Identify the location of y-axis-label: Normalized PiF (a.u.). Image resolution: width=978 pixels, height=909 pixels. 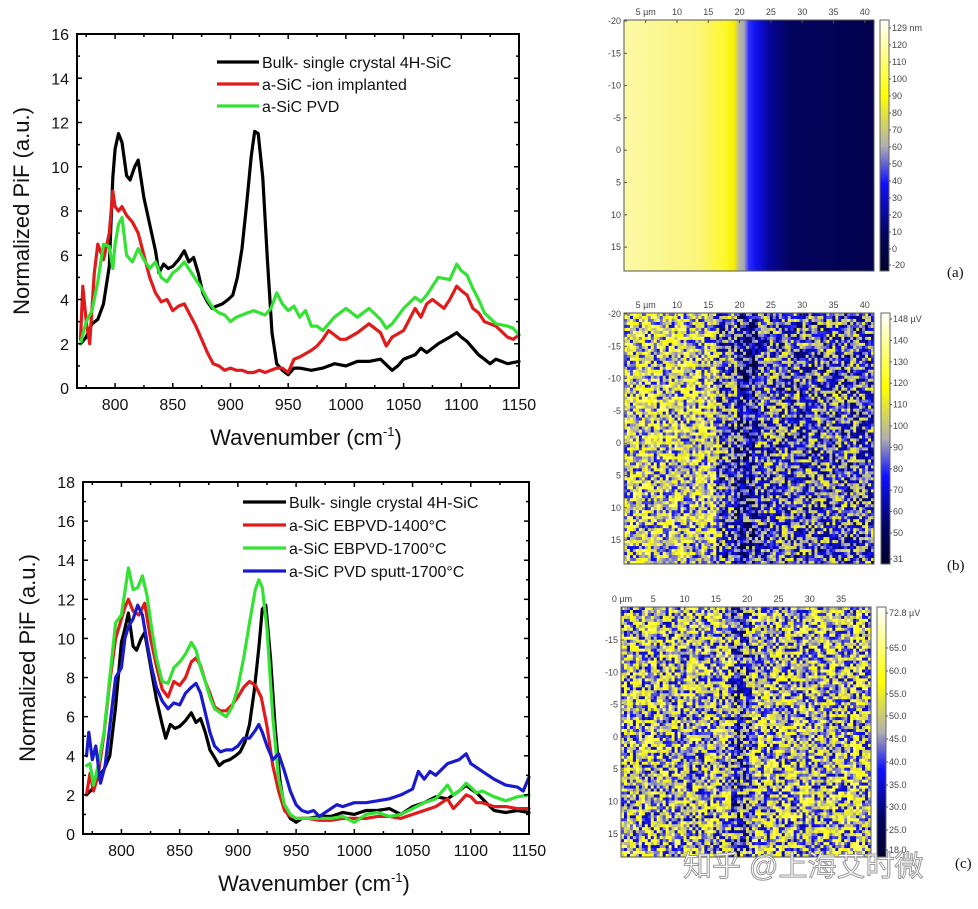
(27, 658).